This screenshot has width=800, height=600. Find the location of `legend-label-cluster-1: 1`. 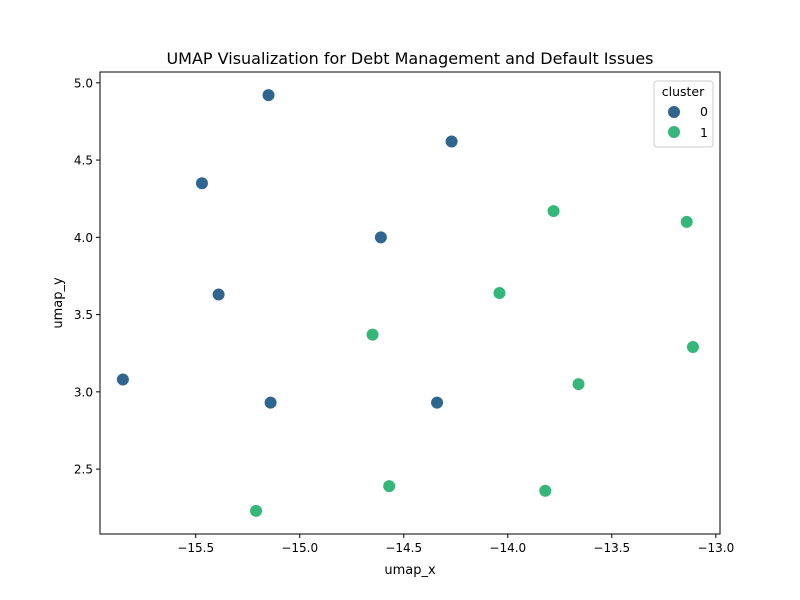

legend-label-cluster-1: 1 is located at coordinates (704, 132).